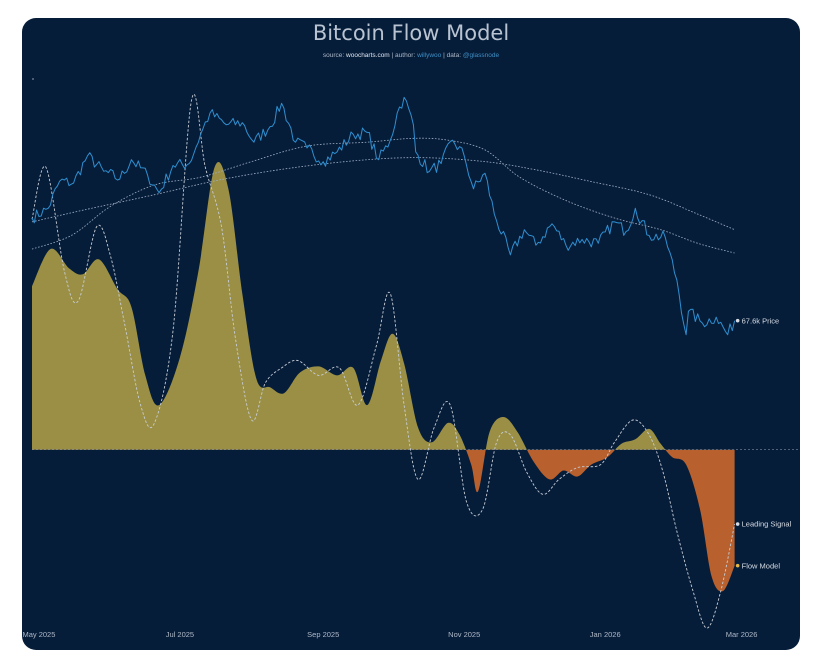 The width and height of the screenshot is (821, 670). Describe the element at coordinates (38, 634) in the screenshot. I see `x-tick-label: May 2025` at that location.